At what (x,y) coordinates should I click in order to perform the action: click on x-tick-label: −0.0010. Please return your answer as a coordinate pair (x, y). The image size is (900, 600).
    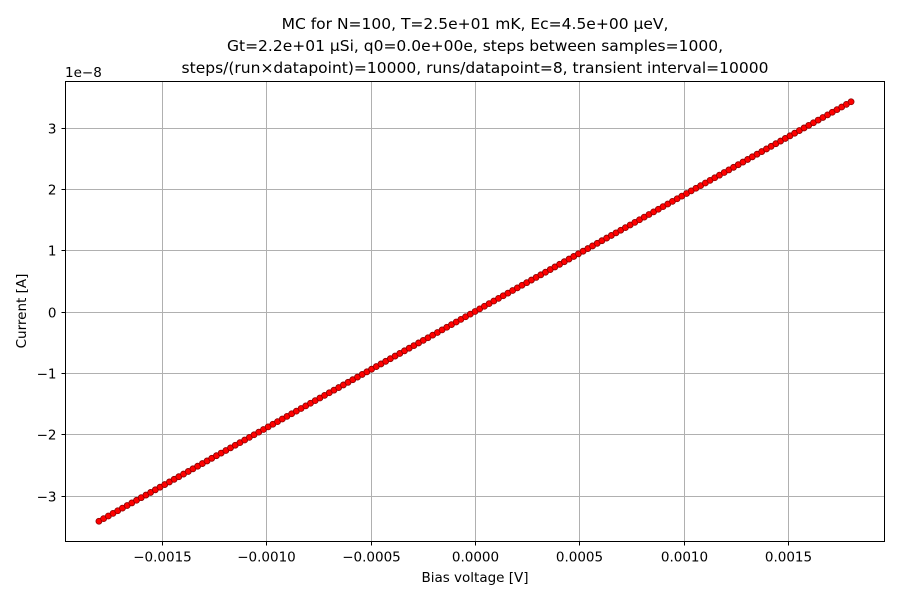
    Looking at the image, I should click on (266, 558).